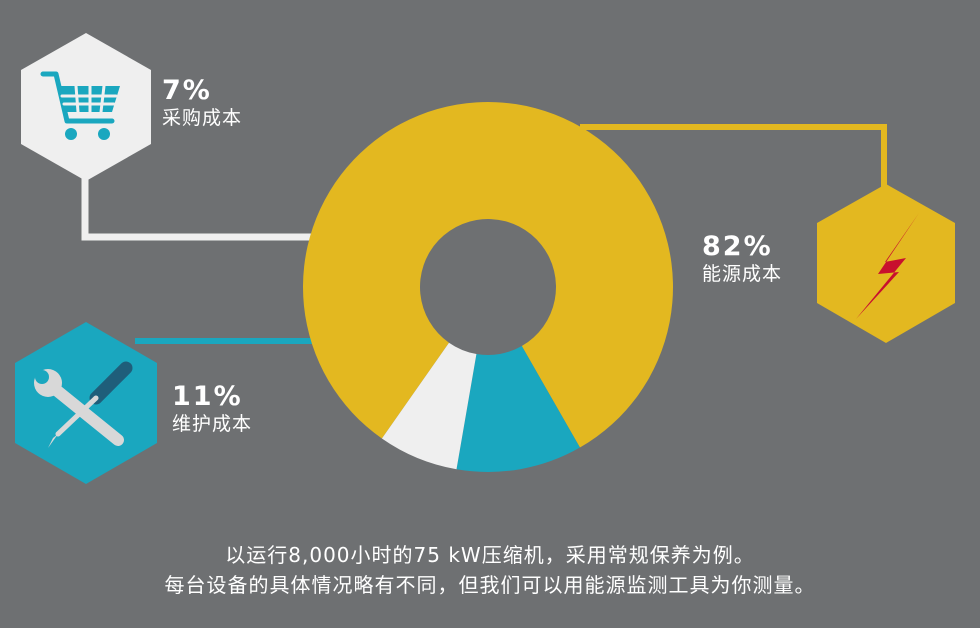 Image resolution: width=980 pixels, height=628 pixels. I want to click on maintenance-name: 维护成本, so click(212, 424).